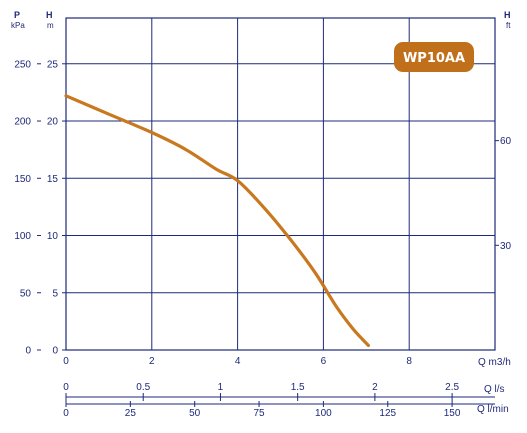 The width and height of the screenshot is (527, 433). I want to click on head-m-tick-label: 0, so click(55, 351).